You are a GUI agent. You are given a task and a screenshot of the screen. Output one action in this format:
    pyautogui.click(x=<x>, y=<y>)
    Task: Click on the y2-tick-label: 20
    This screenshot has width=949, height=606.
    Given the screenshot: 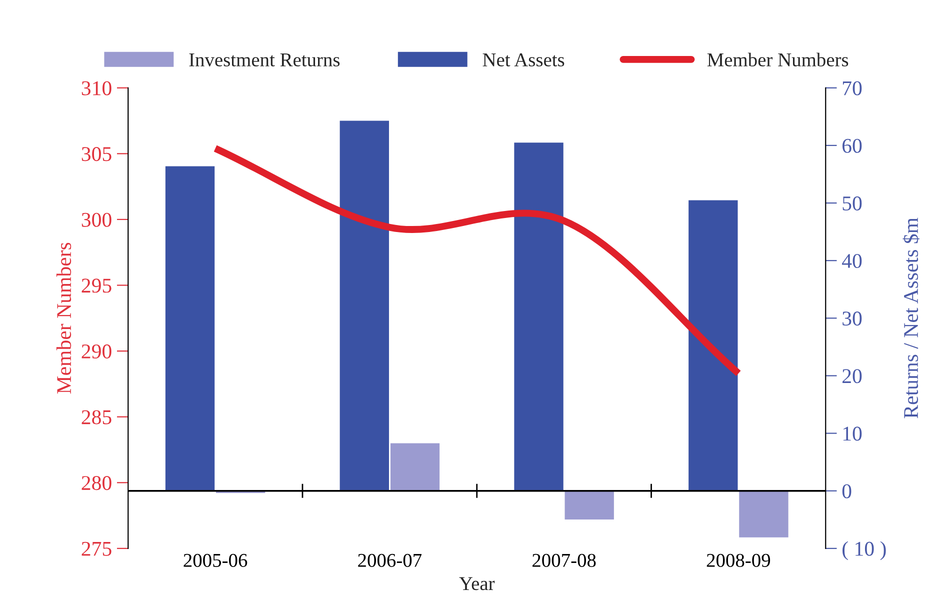 What is the action you would take?
    pyautogui.click(x=852, y=376)
    